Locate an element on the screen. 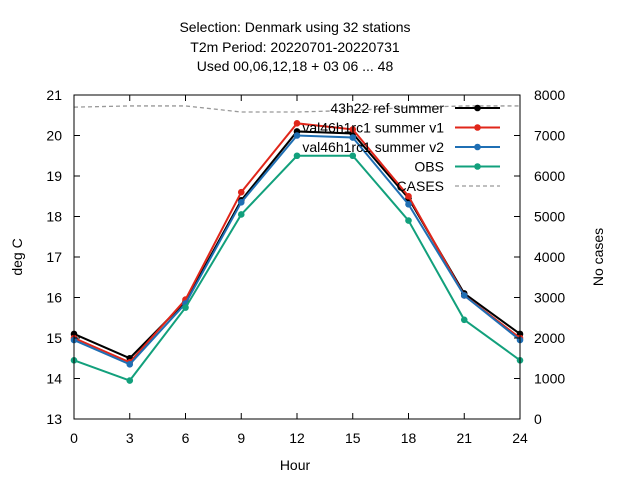 The image size is (640, 480). x-tick-label: 24 is located at coordinates (520, 438).